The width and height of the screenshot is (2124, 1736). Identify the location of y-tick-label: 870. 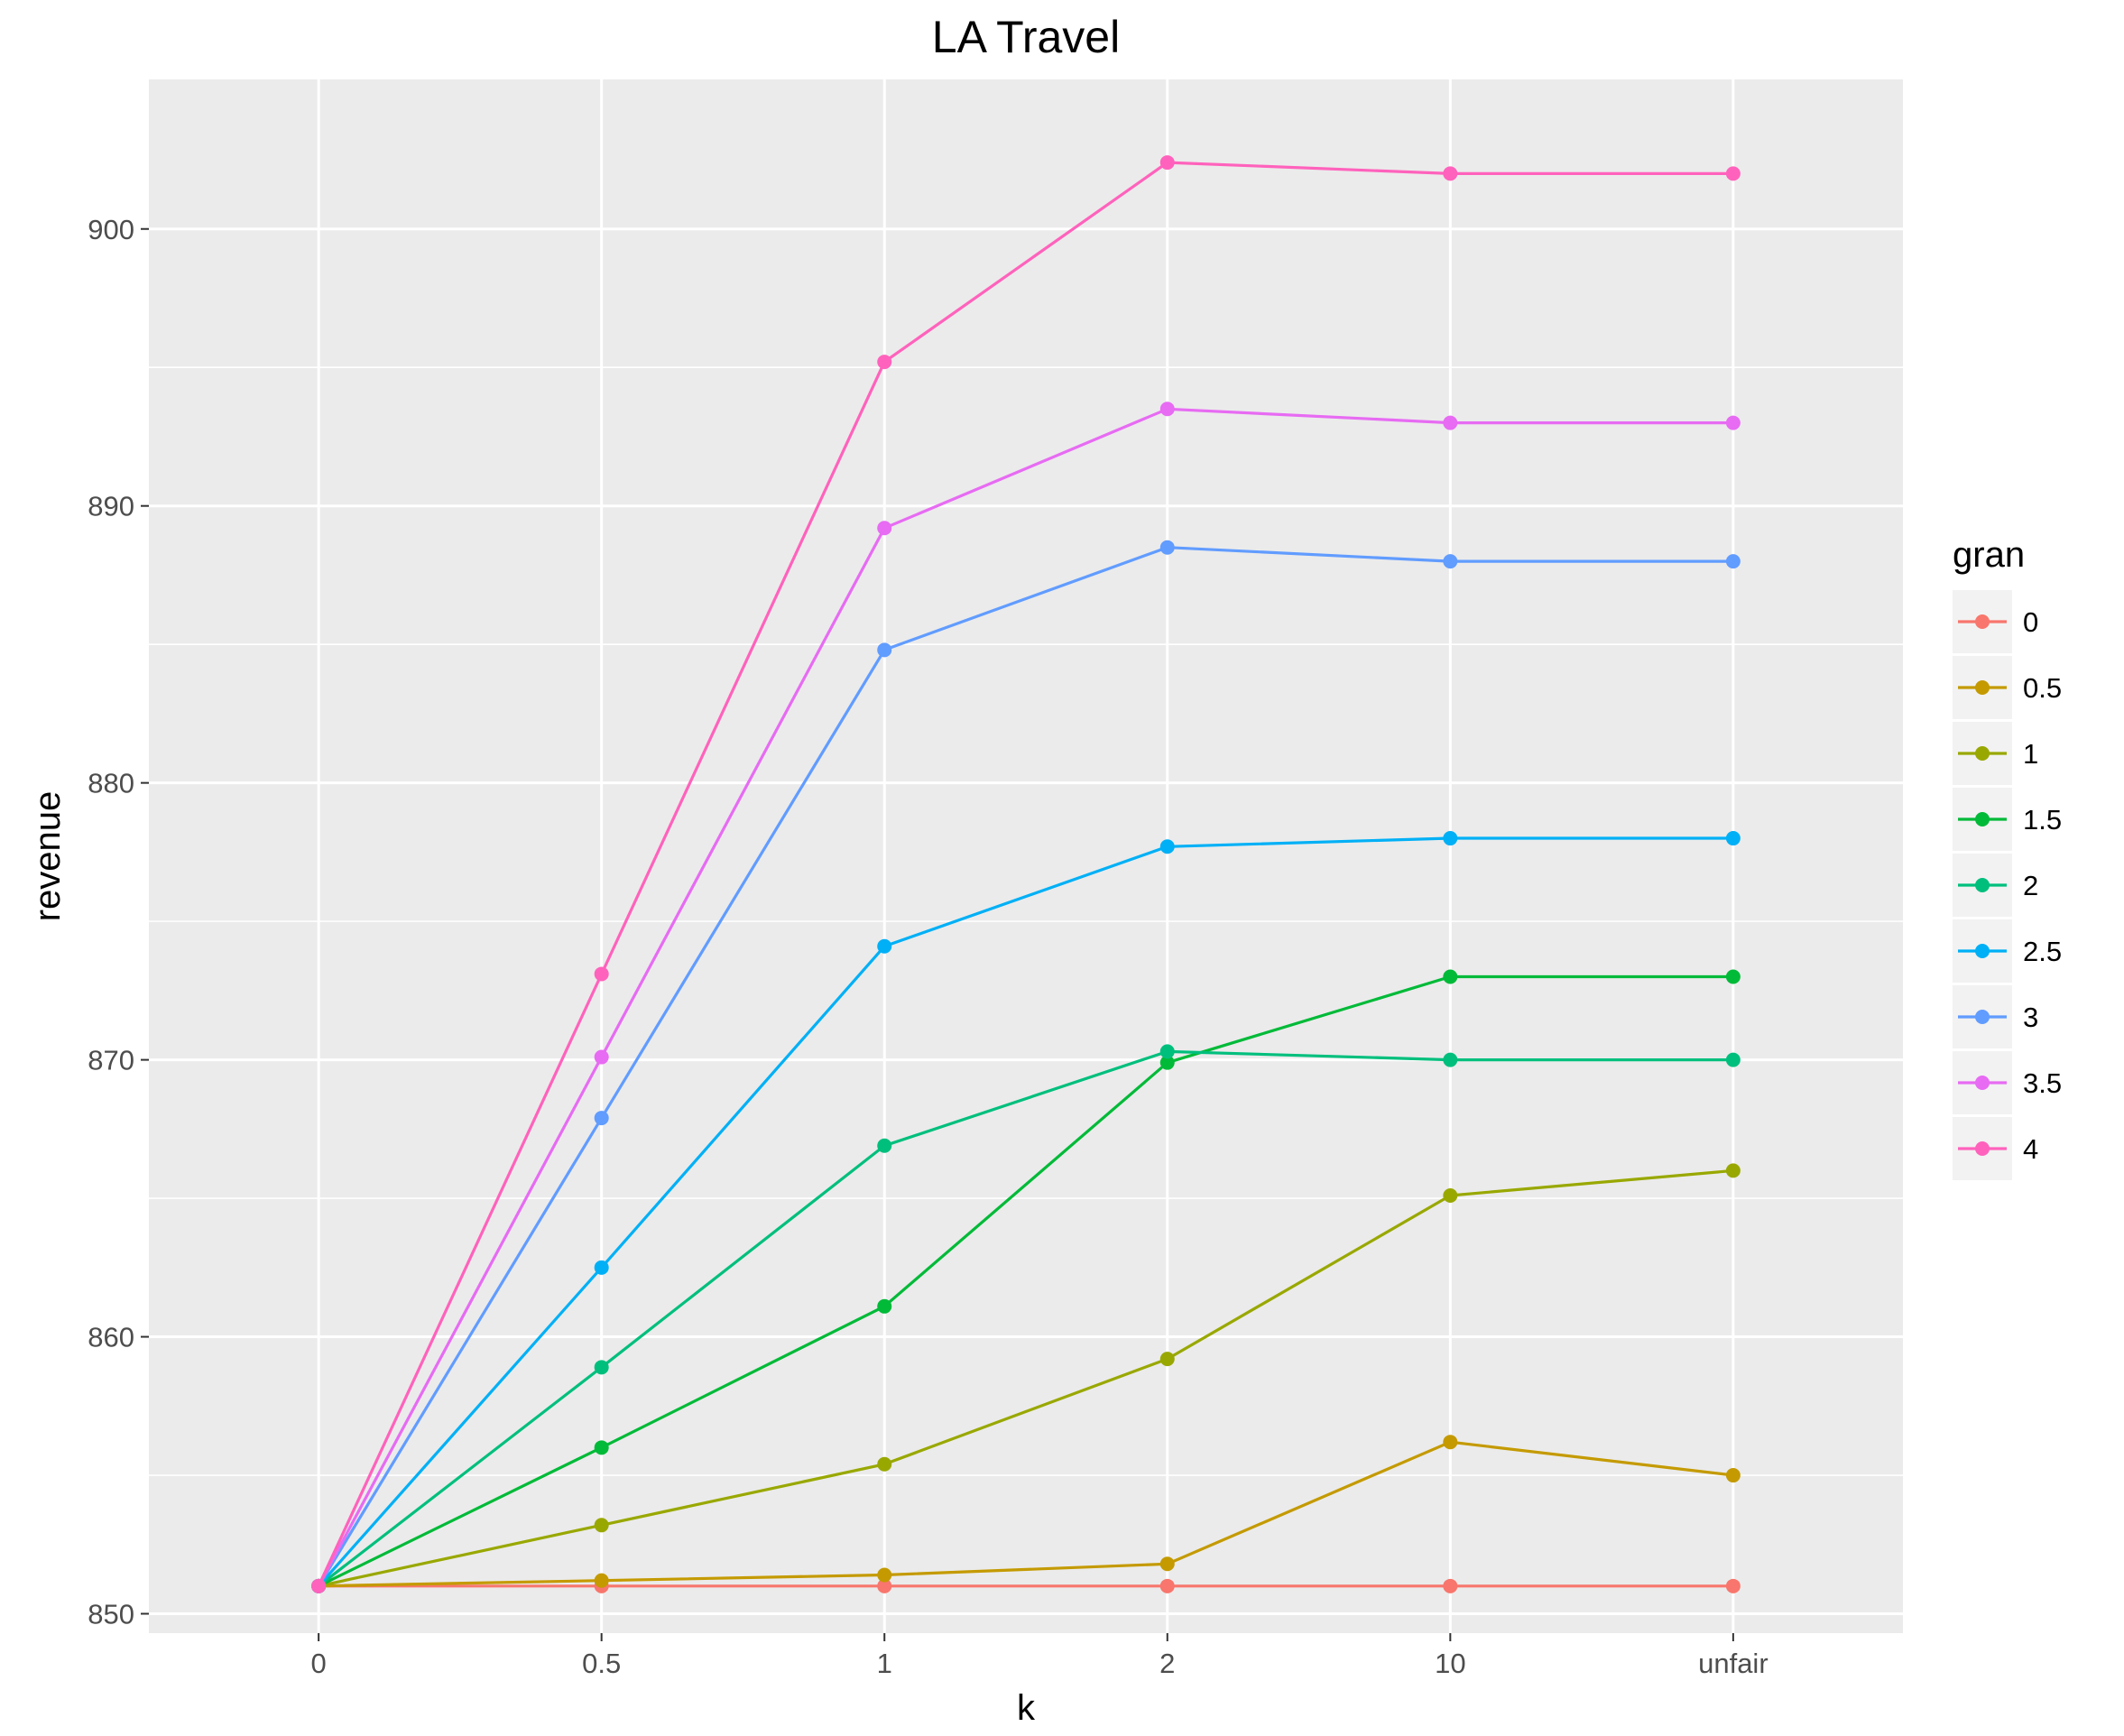
(111, 1061).